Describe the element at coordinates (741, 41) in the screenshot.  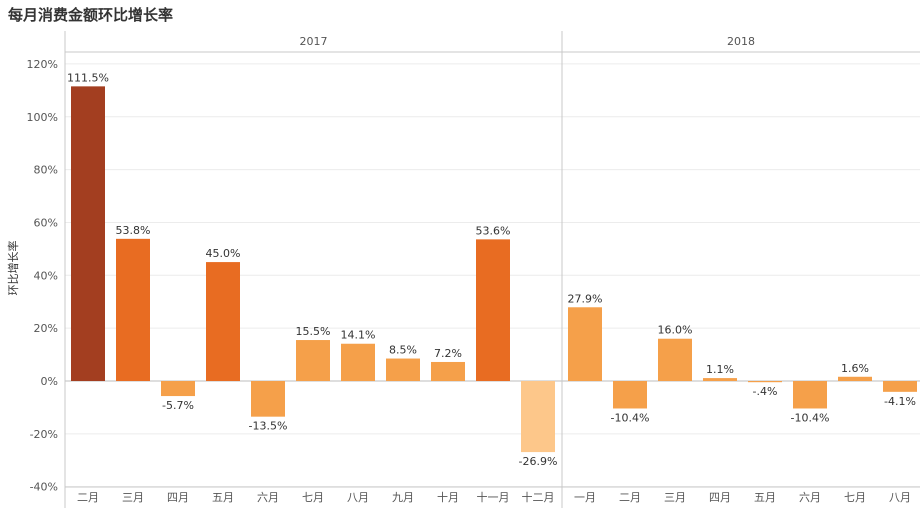
I see `year-header-2018: 2018` at that location.